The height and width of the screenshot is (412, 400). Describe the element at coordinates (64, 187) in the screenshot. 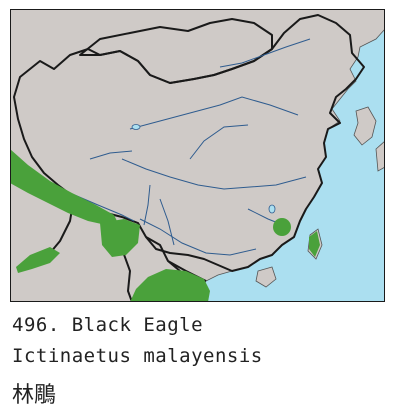

I see `range-himalayan-foothills` at that location.